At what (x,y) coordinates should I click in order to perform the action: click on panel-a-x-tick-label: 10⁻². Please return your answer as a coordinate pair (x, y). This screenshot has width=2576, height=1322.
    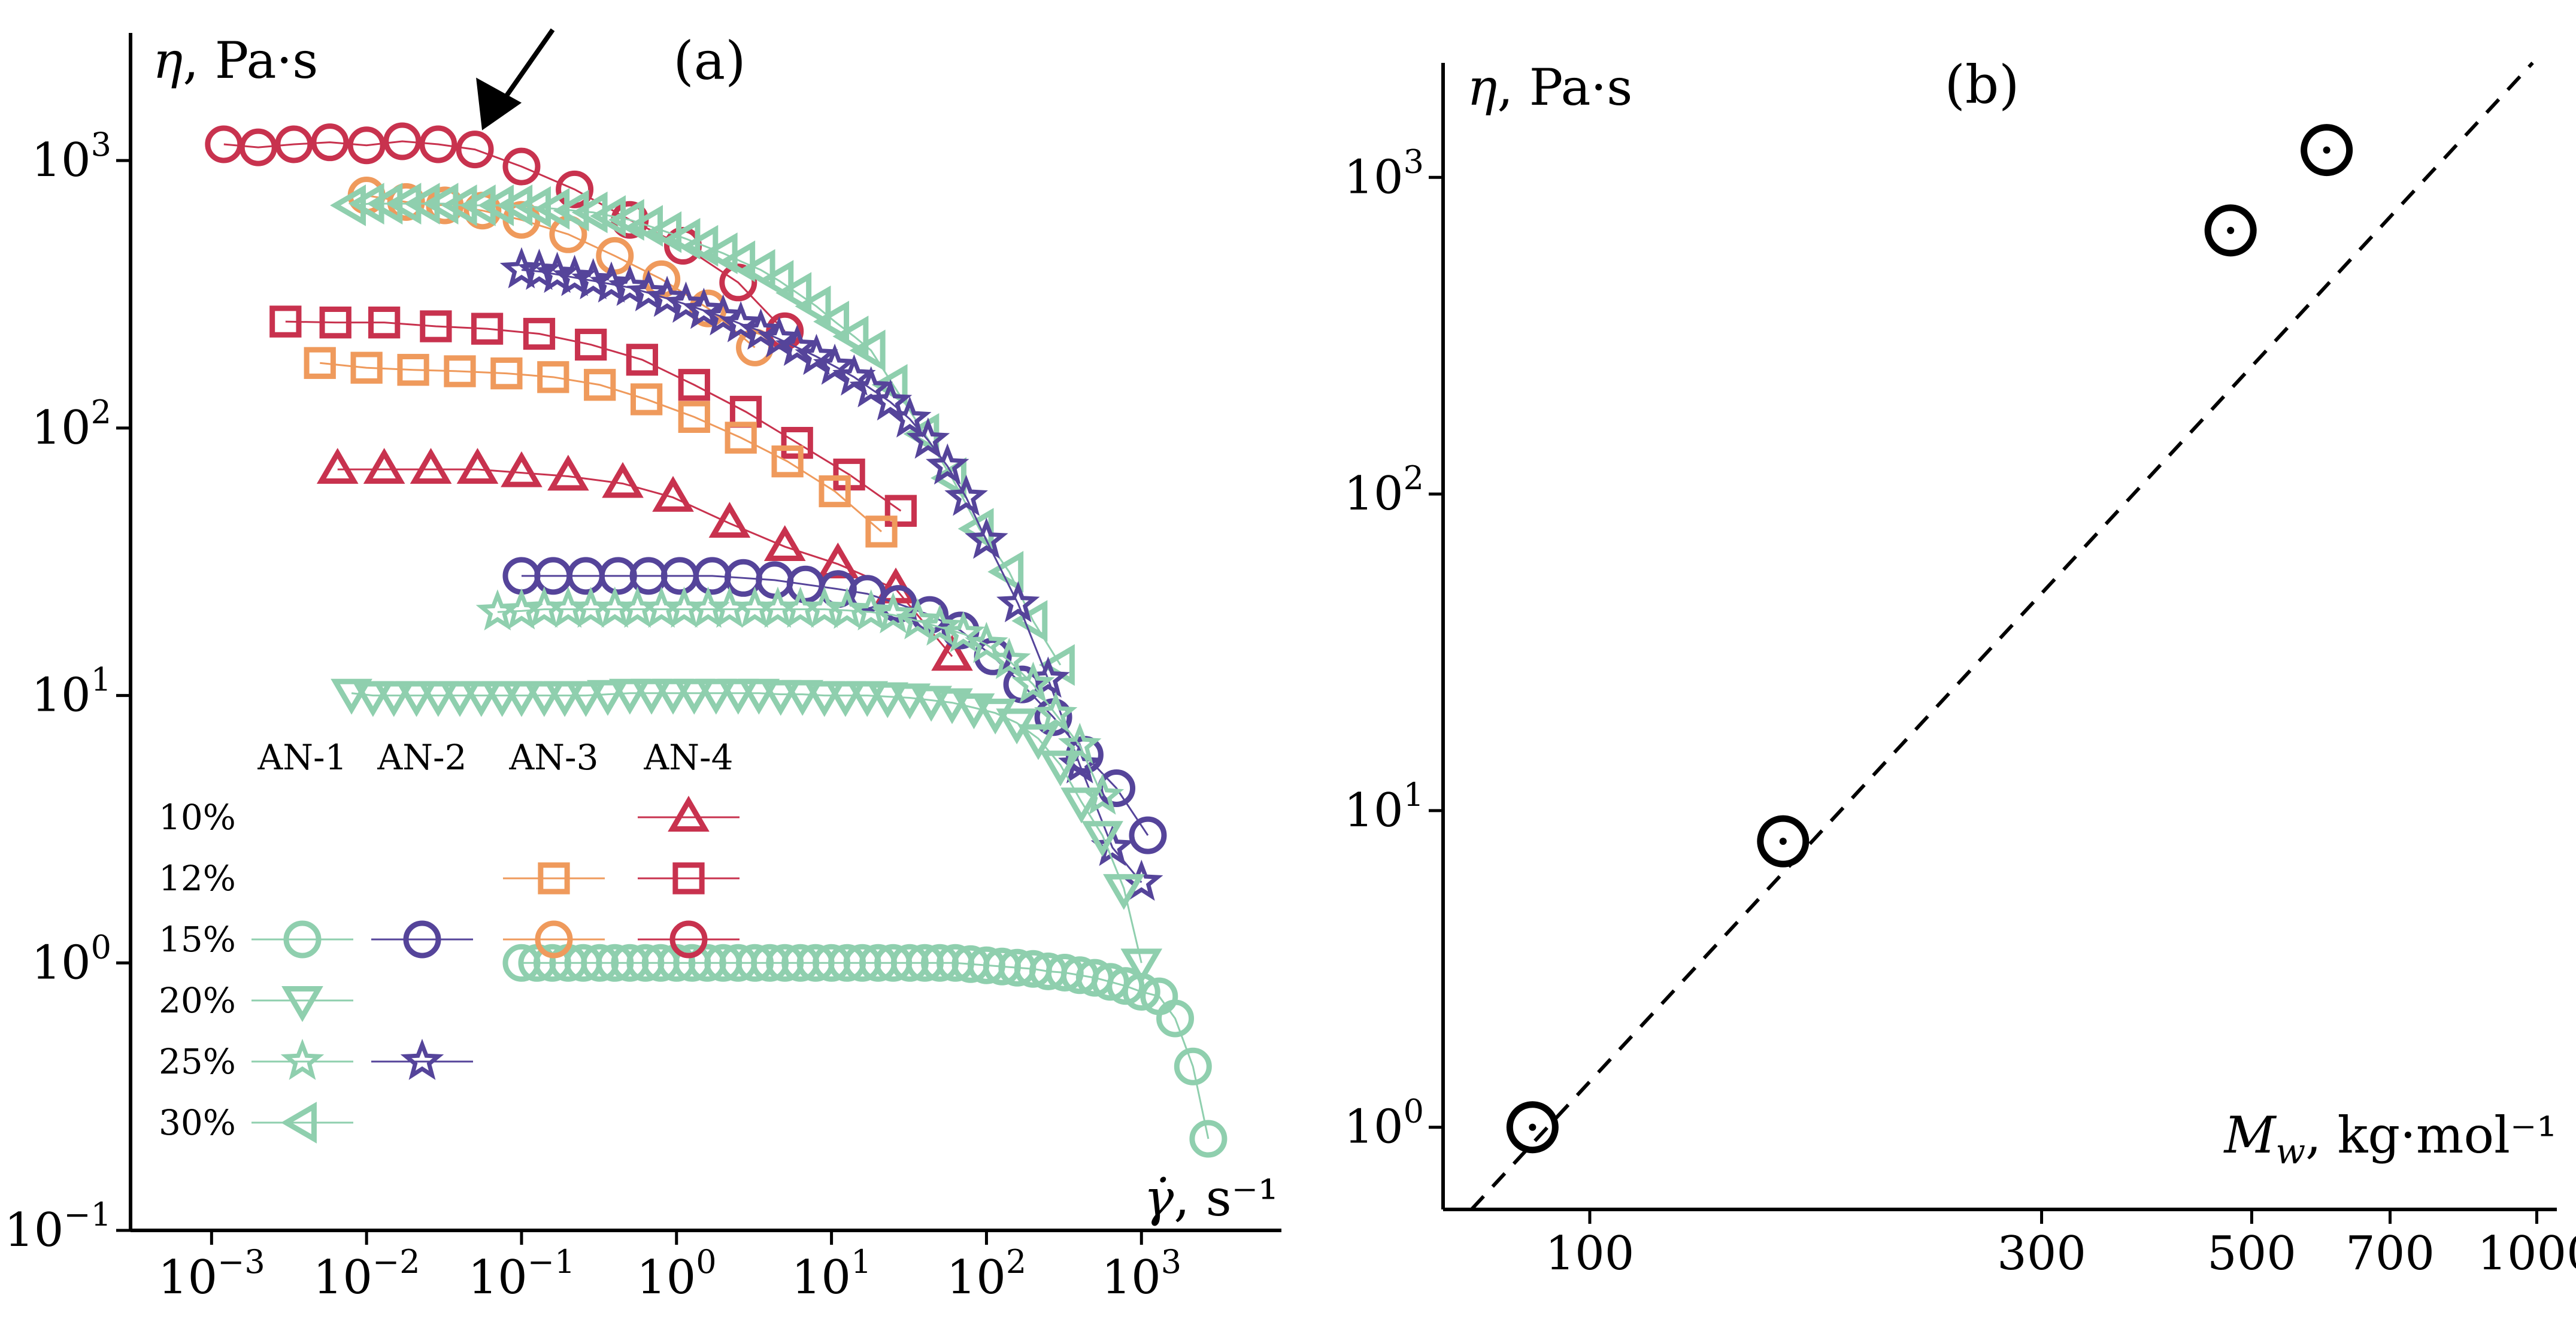
    Looking at the image, I should click on (366, 1274).